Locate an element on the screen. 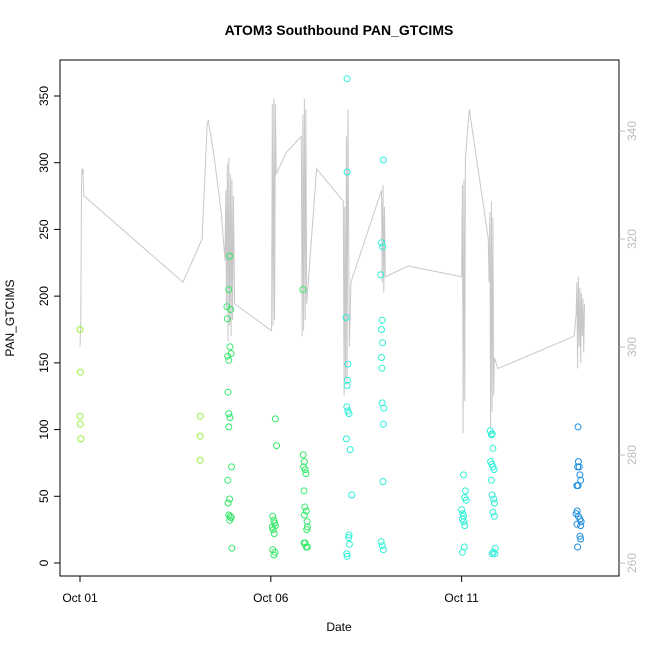 The width and height of the screenshot is (650, 650). y2-tick-label: 300 is located at coordinates (632, 347).